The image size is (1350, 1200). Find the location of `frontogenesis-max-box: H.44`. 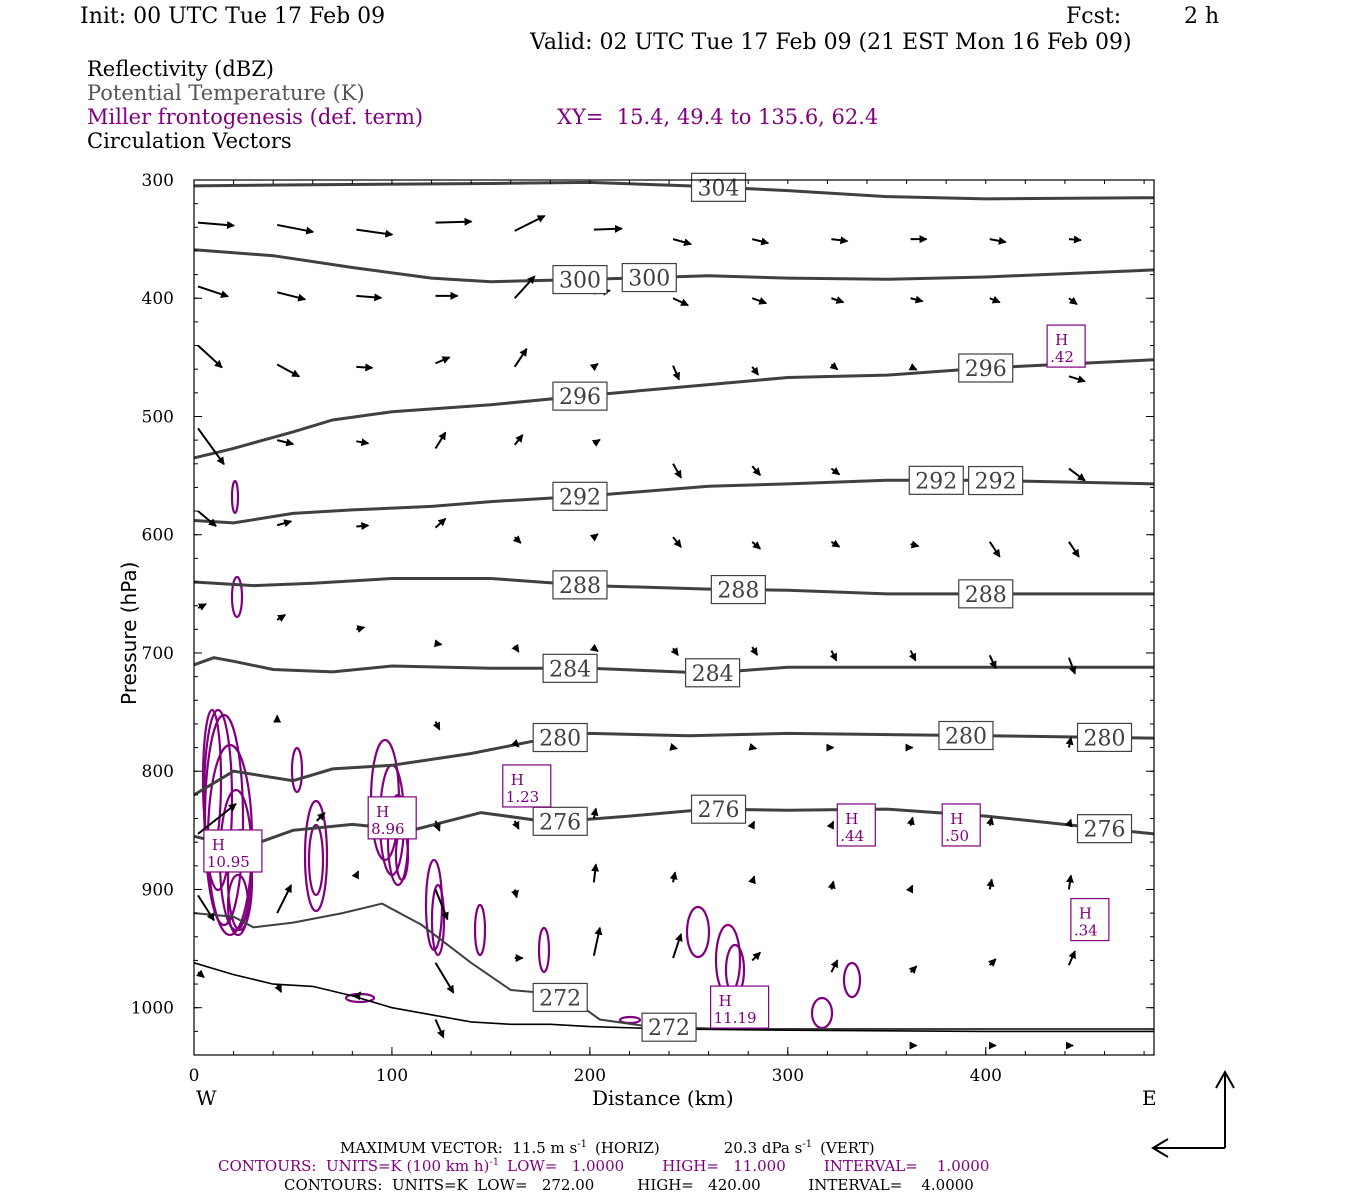

frontogenesis-max-box: H.44 is located at coordinates (856, 825).